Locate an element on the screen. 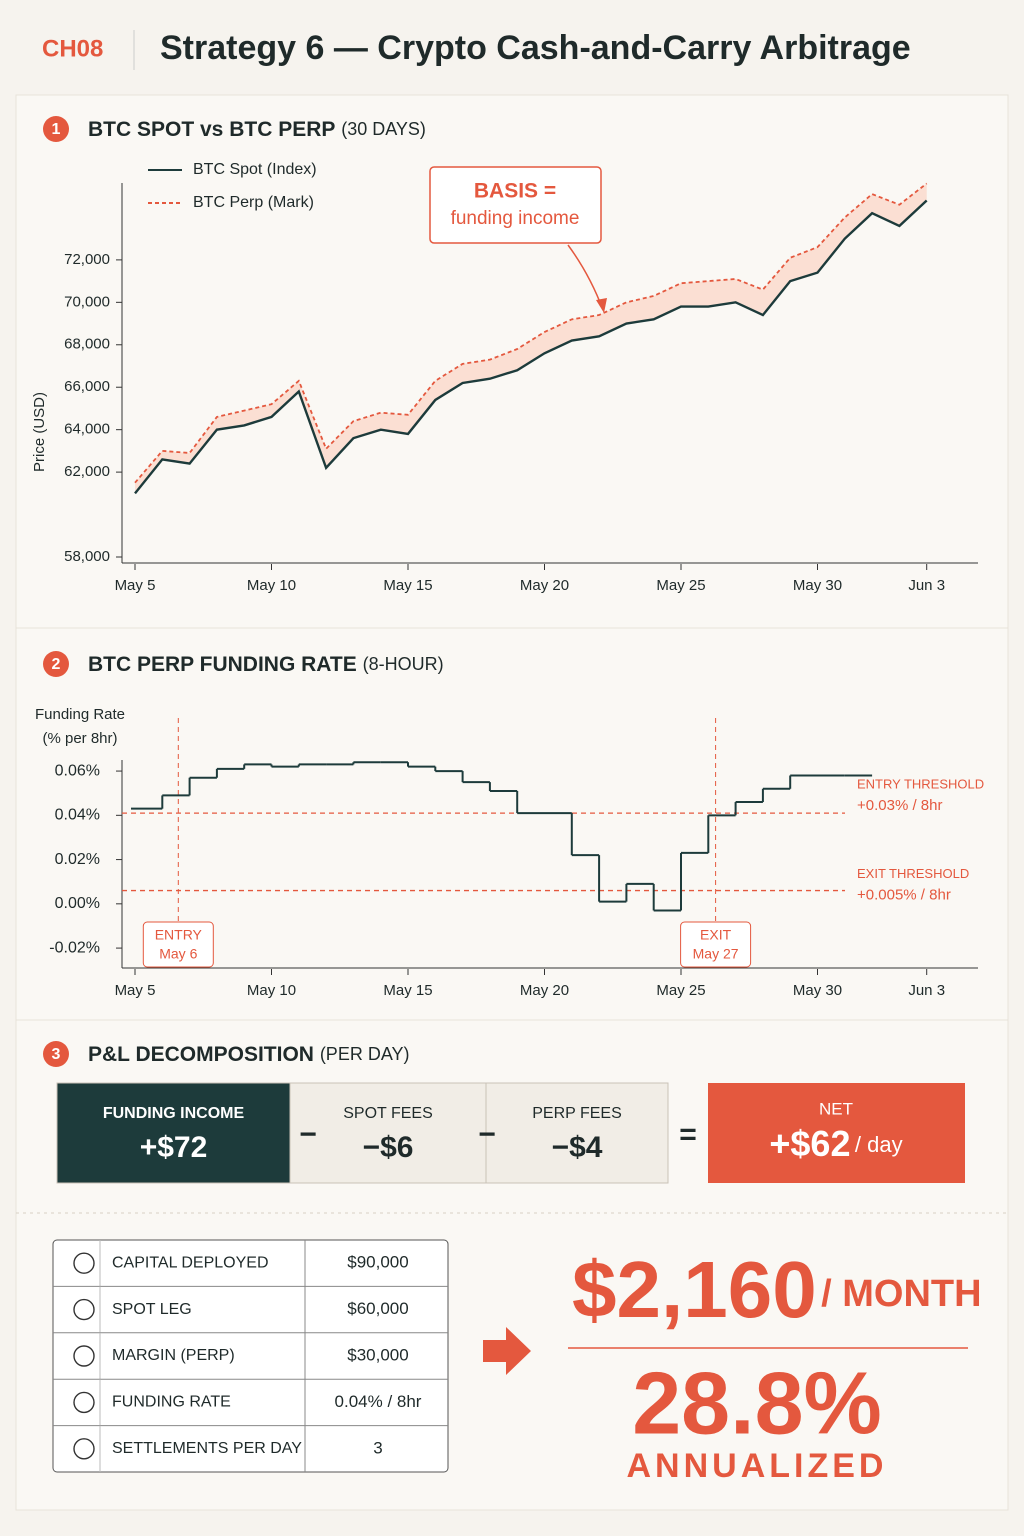  table-value: 3 is located at coordinates (377, 1447).